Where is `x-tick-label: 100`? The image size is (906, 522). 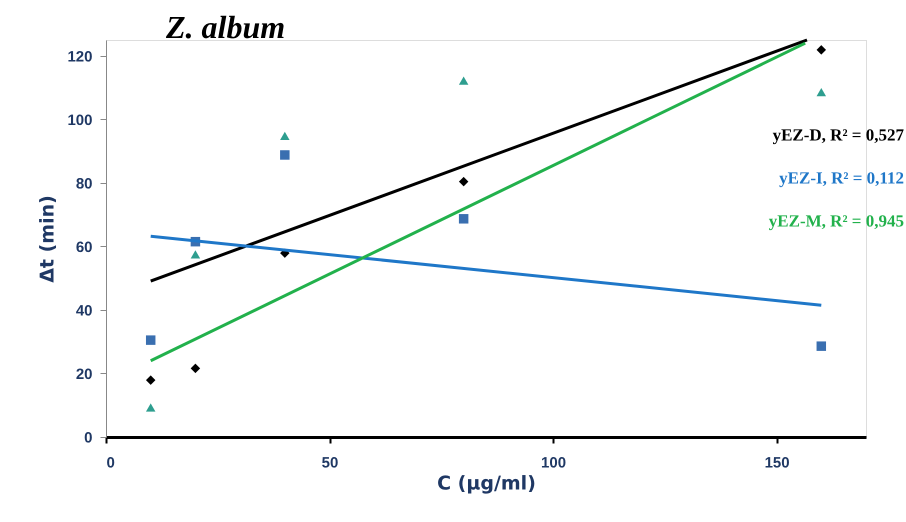 x-tick-label: 100 is located at coordinates (553, 463).